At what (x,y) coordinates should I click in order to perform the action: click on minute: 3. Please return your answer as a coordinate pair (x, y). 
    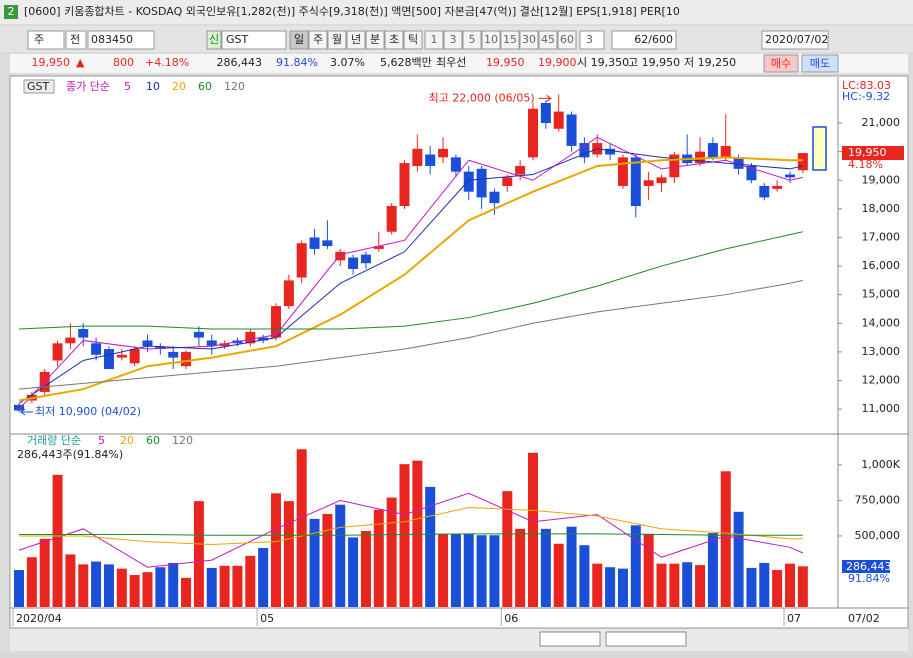
    Looking at the image, I should click on (453, 39).